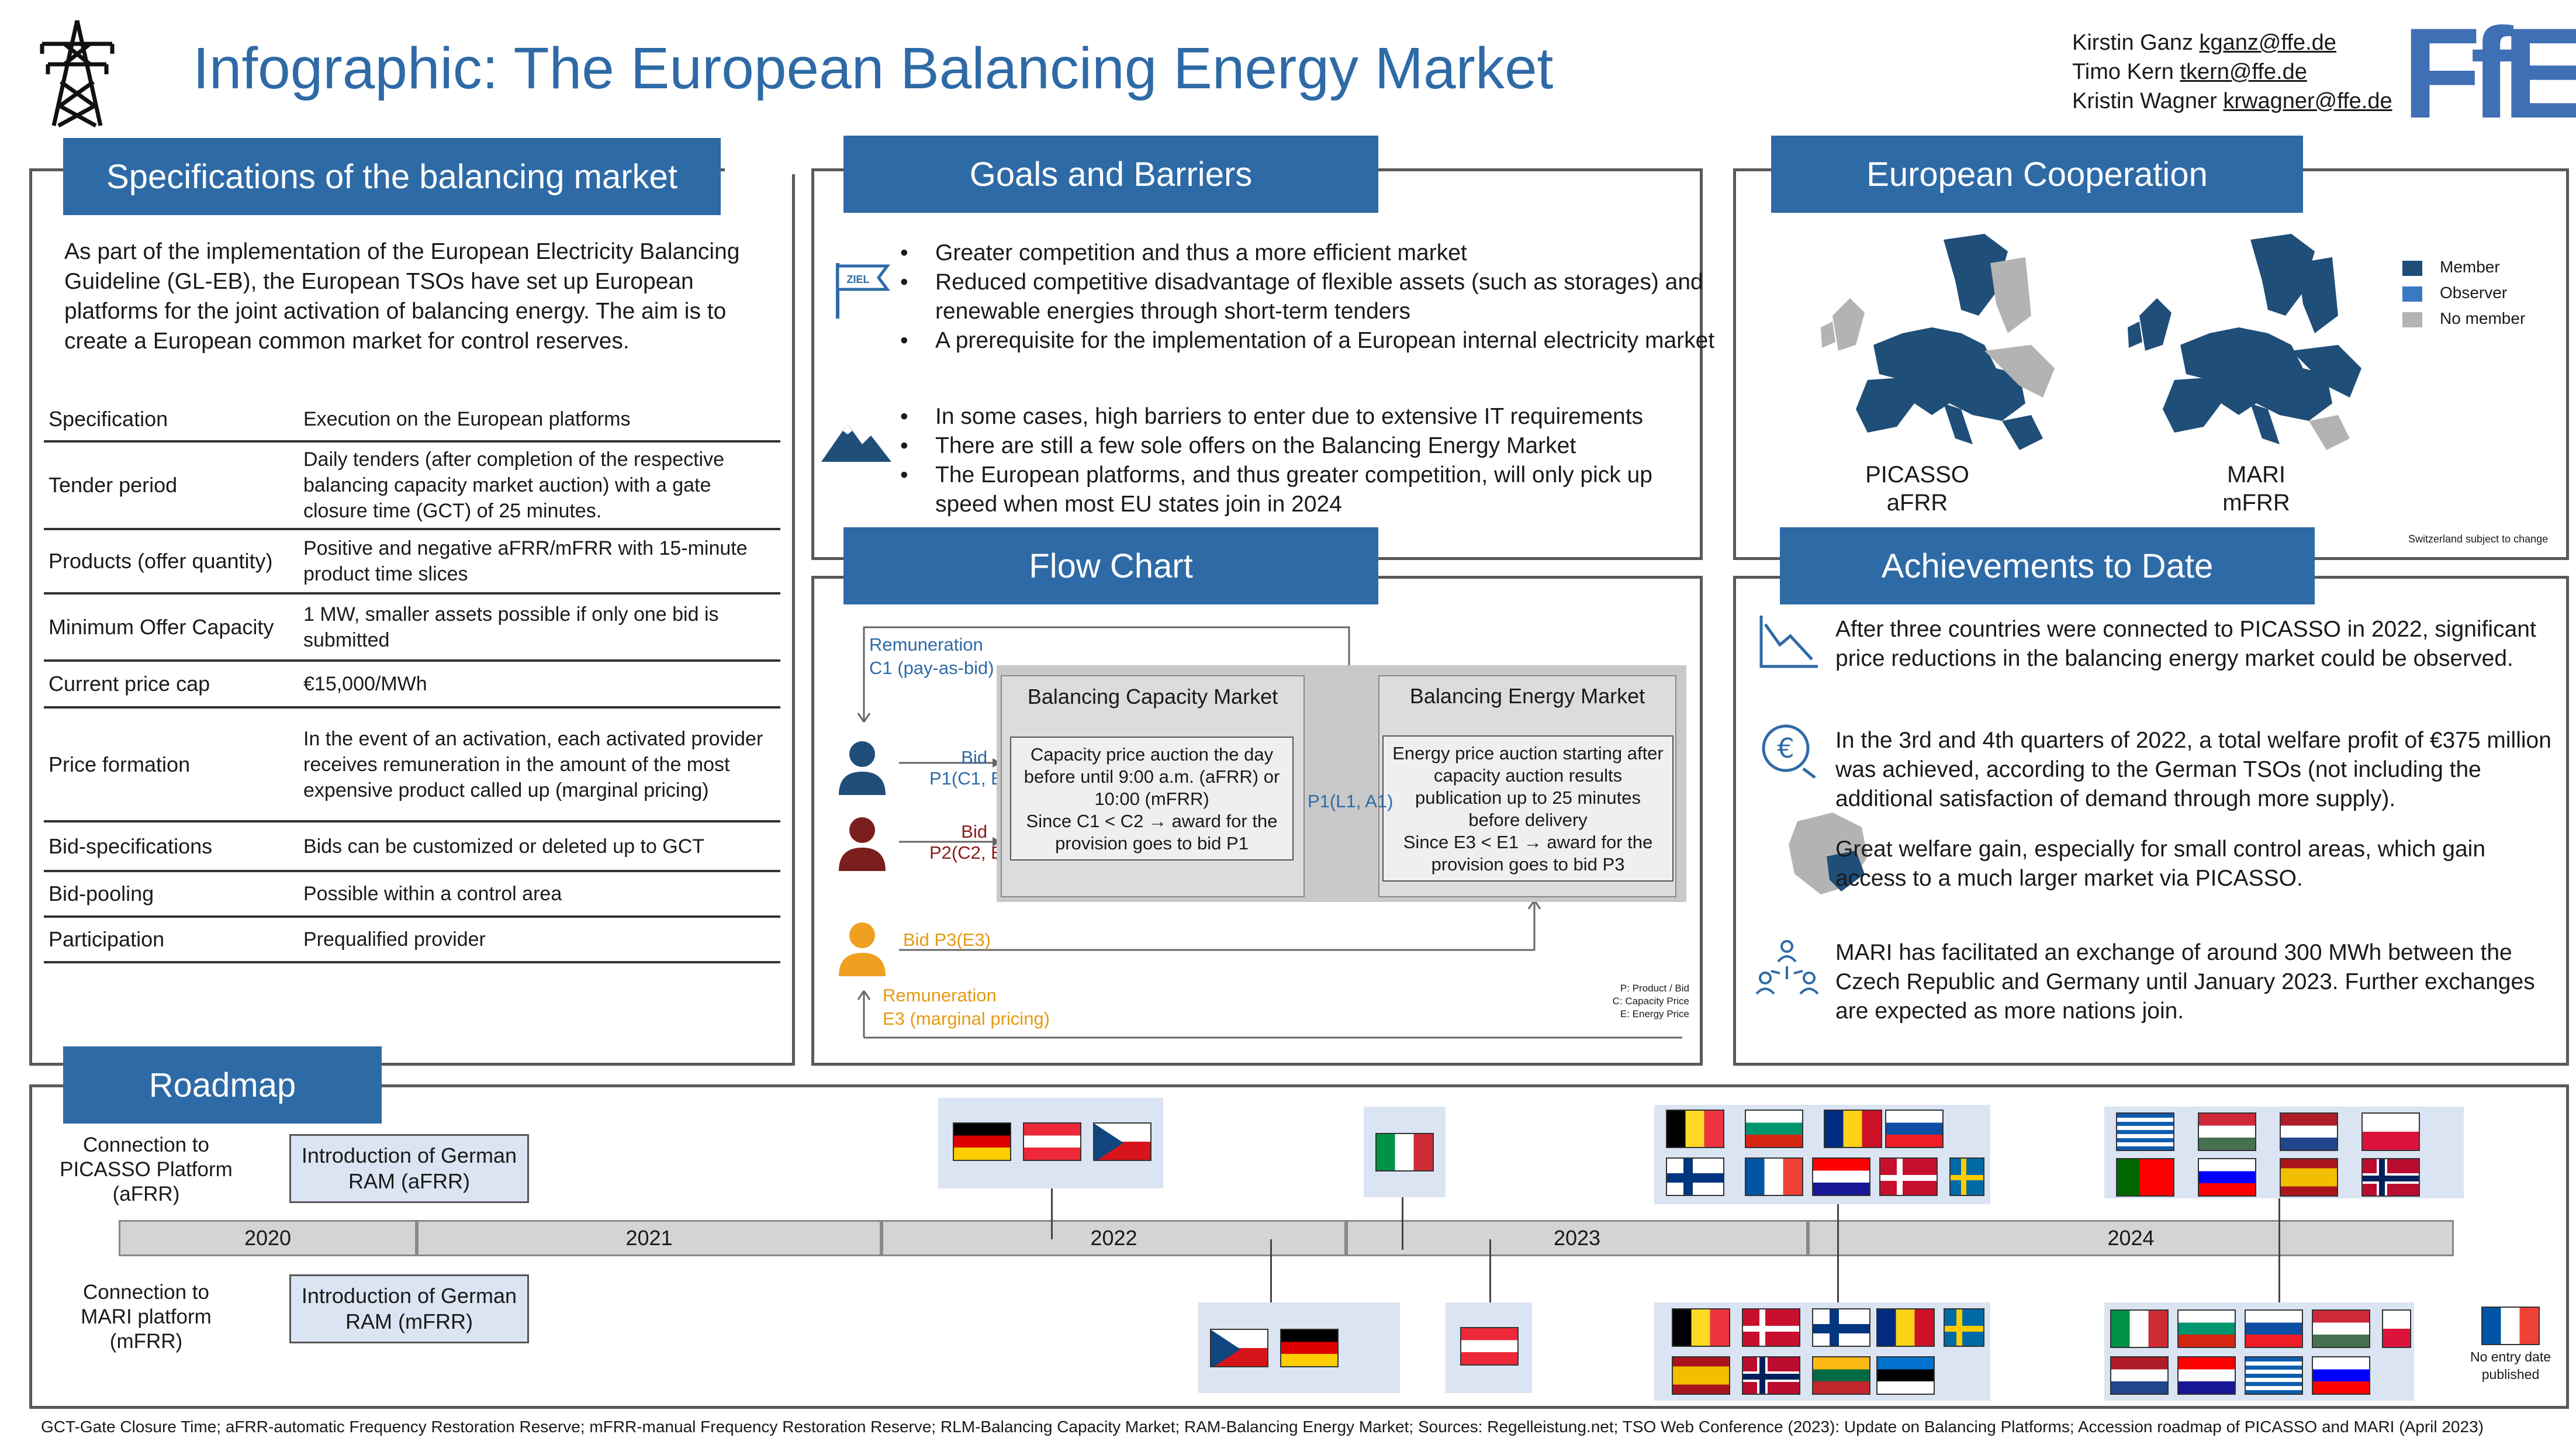 The width and height of the screenshot is (2576, 1448). What do you see at coordinates (1841, 1176) in the screenshot?
I see `croatia-flag-icon` at bounding box center [1841, 1176].